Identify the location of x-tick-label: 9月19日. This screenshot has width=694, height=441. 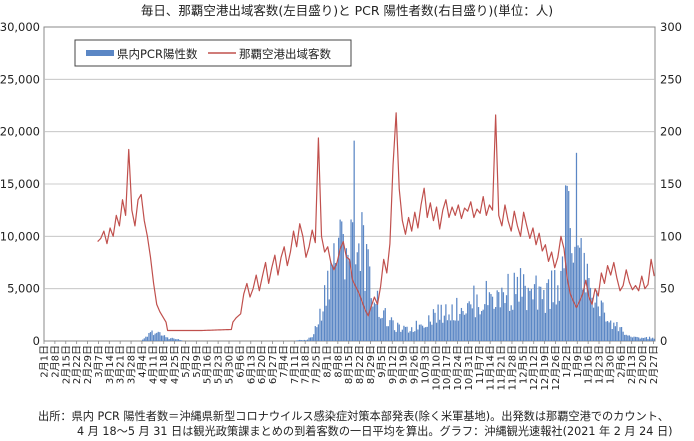
(404, 364).